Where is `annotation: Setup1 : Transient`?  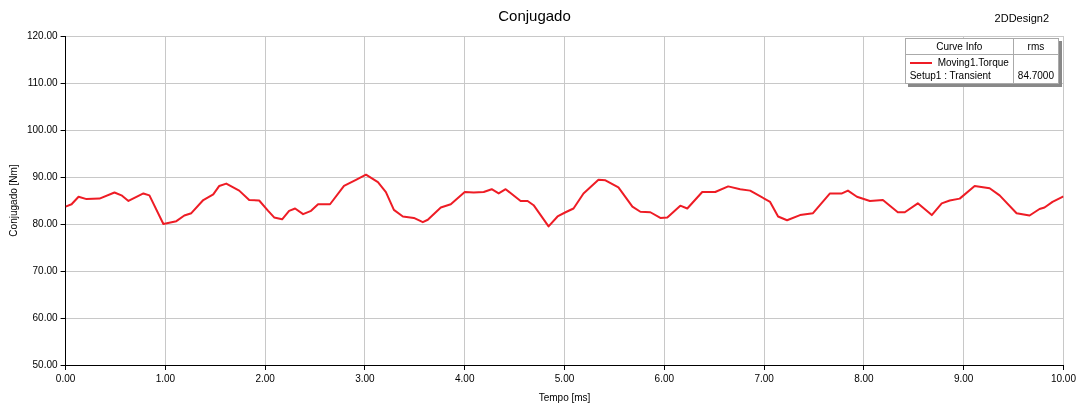
annotation: Setup1 : Transient is located at coordinates (950, 75).